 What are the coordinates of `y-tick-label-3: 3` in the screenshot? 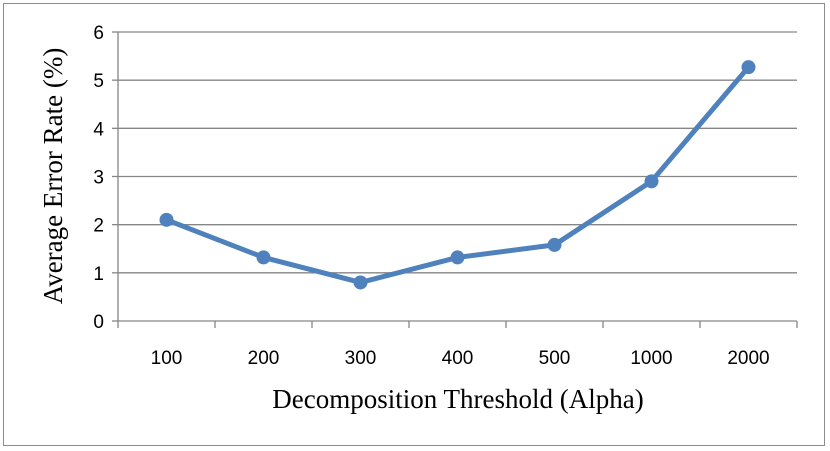 It's located at (98, 178).